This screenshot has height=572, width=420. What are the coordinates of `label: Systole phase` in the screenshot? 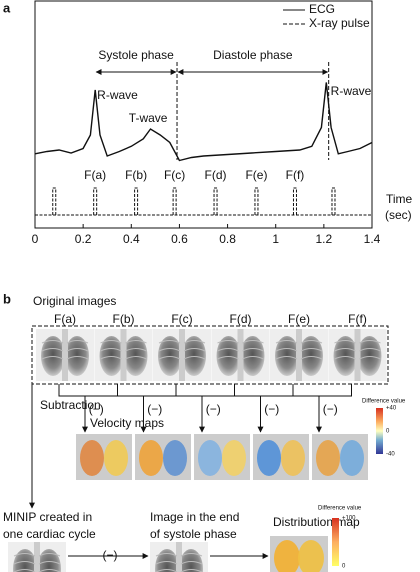 It's located at (136, 55).